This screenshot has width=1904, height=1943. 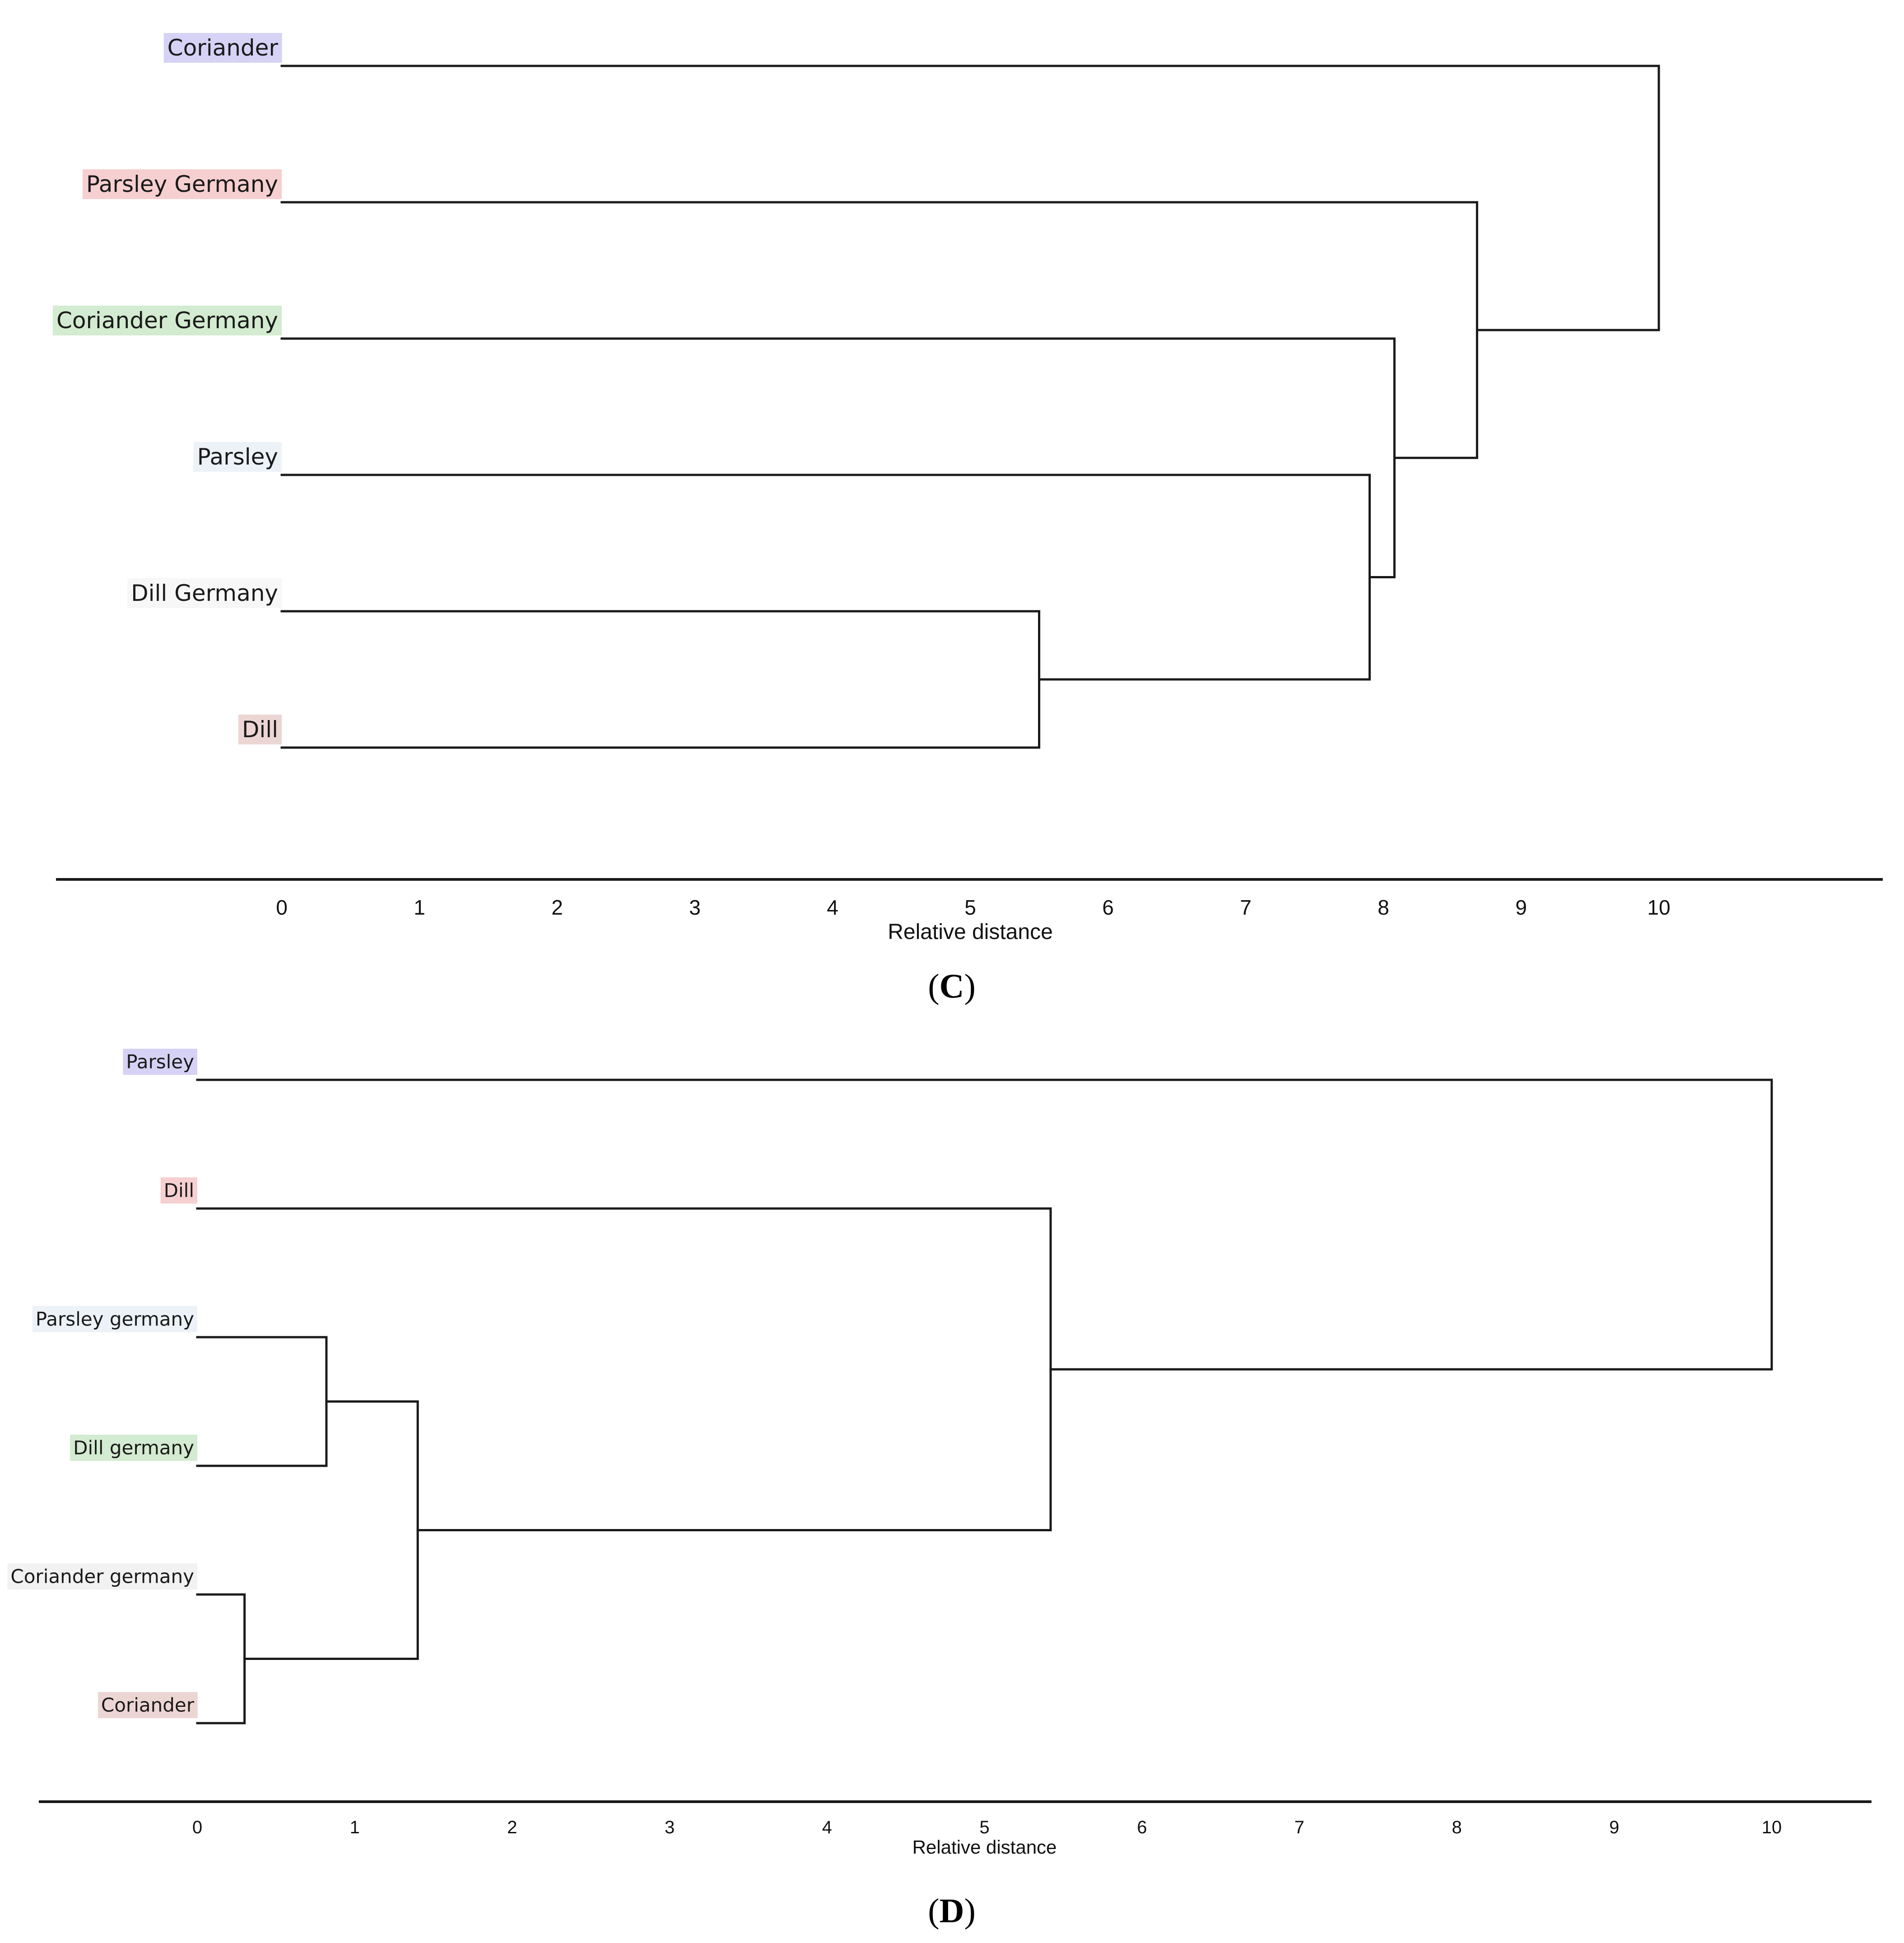 I want to click on panel-caption: (D), so click(x=952, y=1911).